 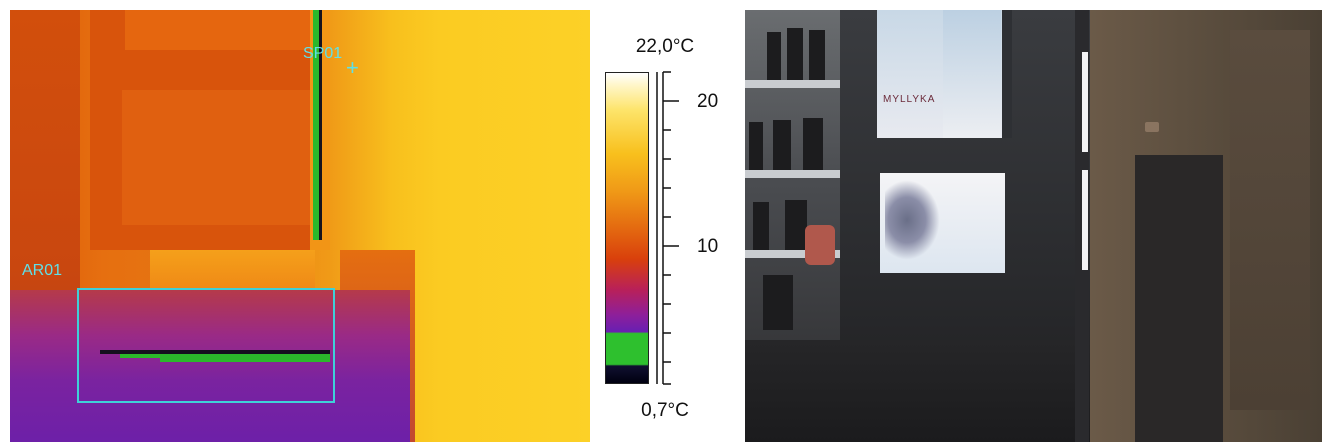 What do you see at coordinates (320, 125) in the screenshot?
I see `door-edge-dark-line` at bounding box center [320, 125].